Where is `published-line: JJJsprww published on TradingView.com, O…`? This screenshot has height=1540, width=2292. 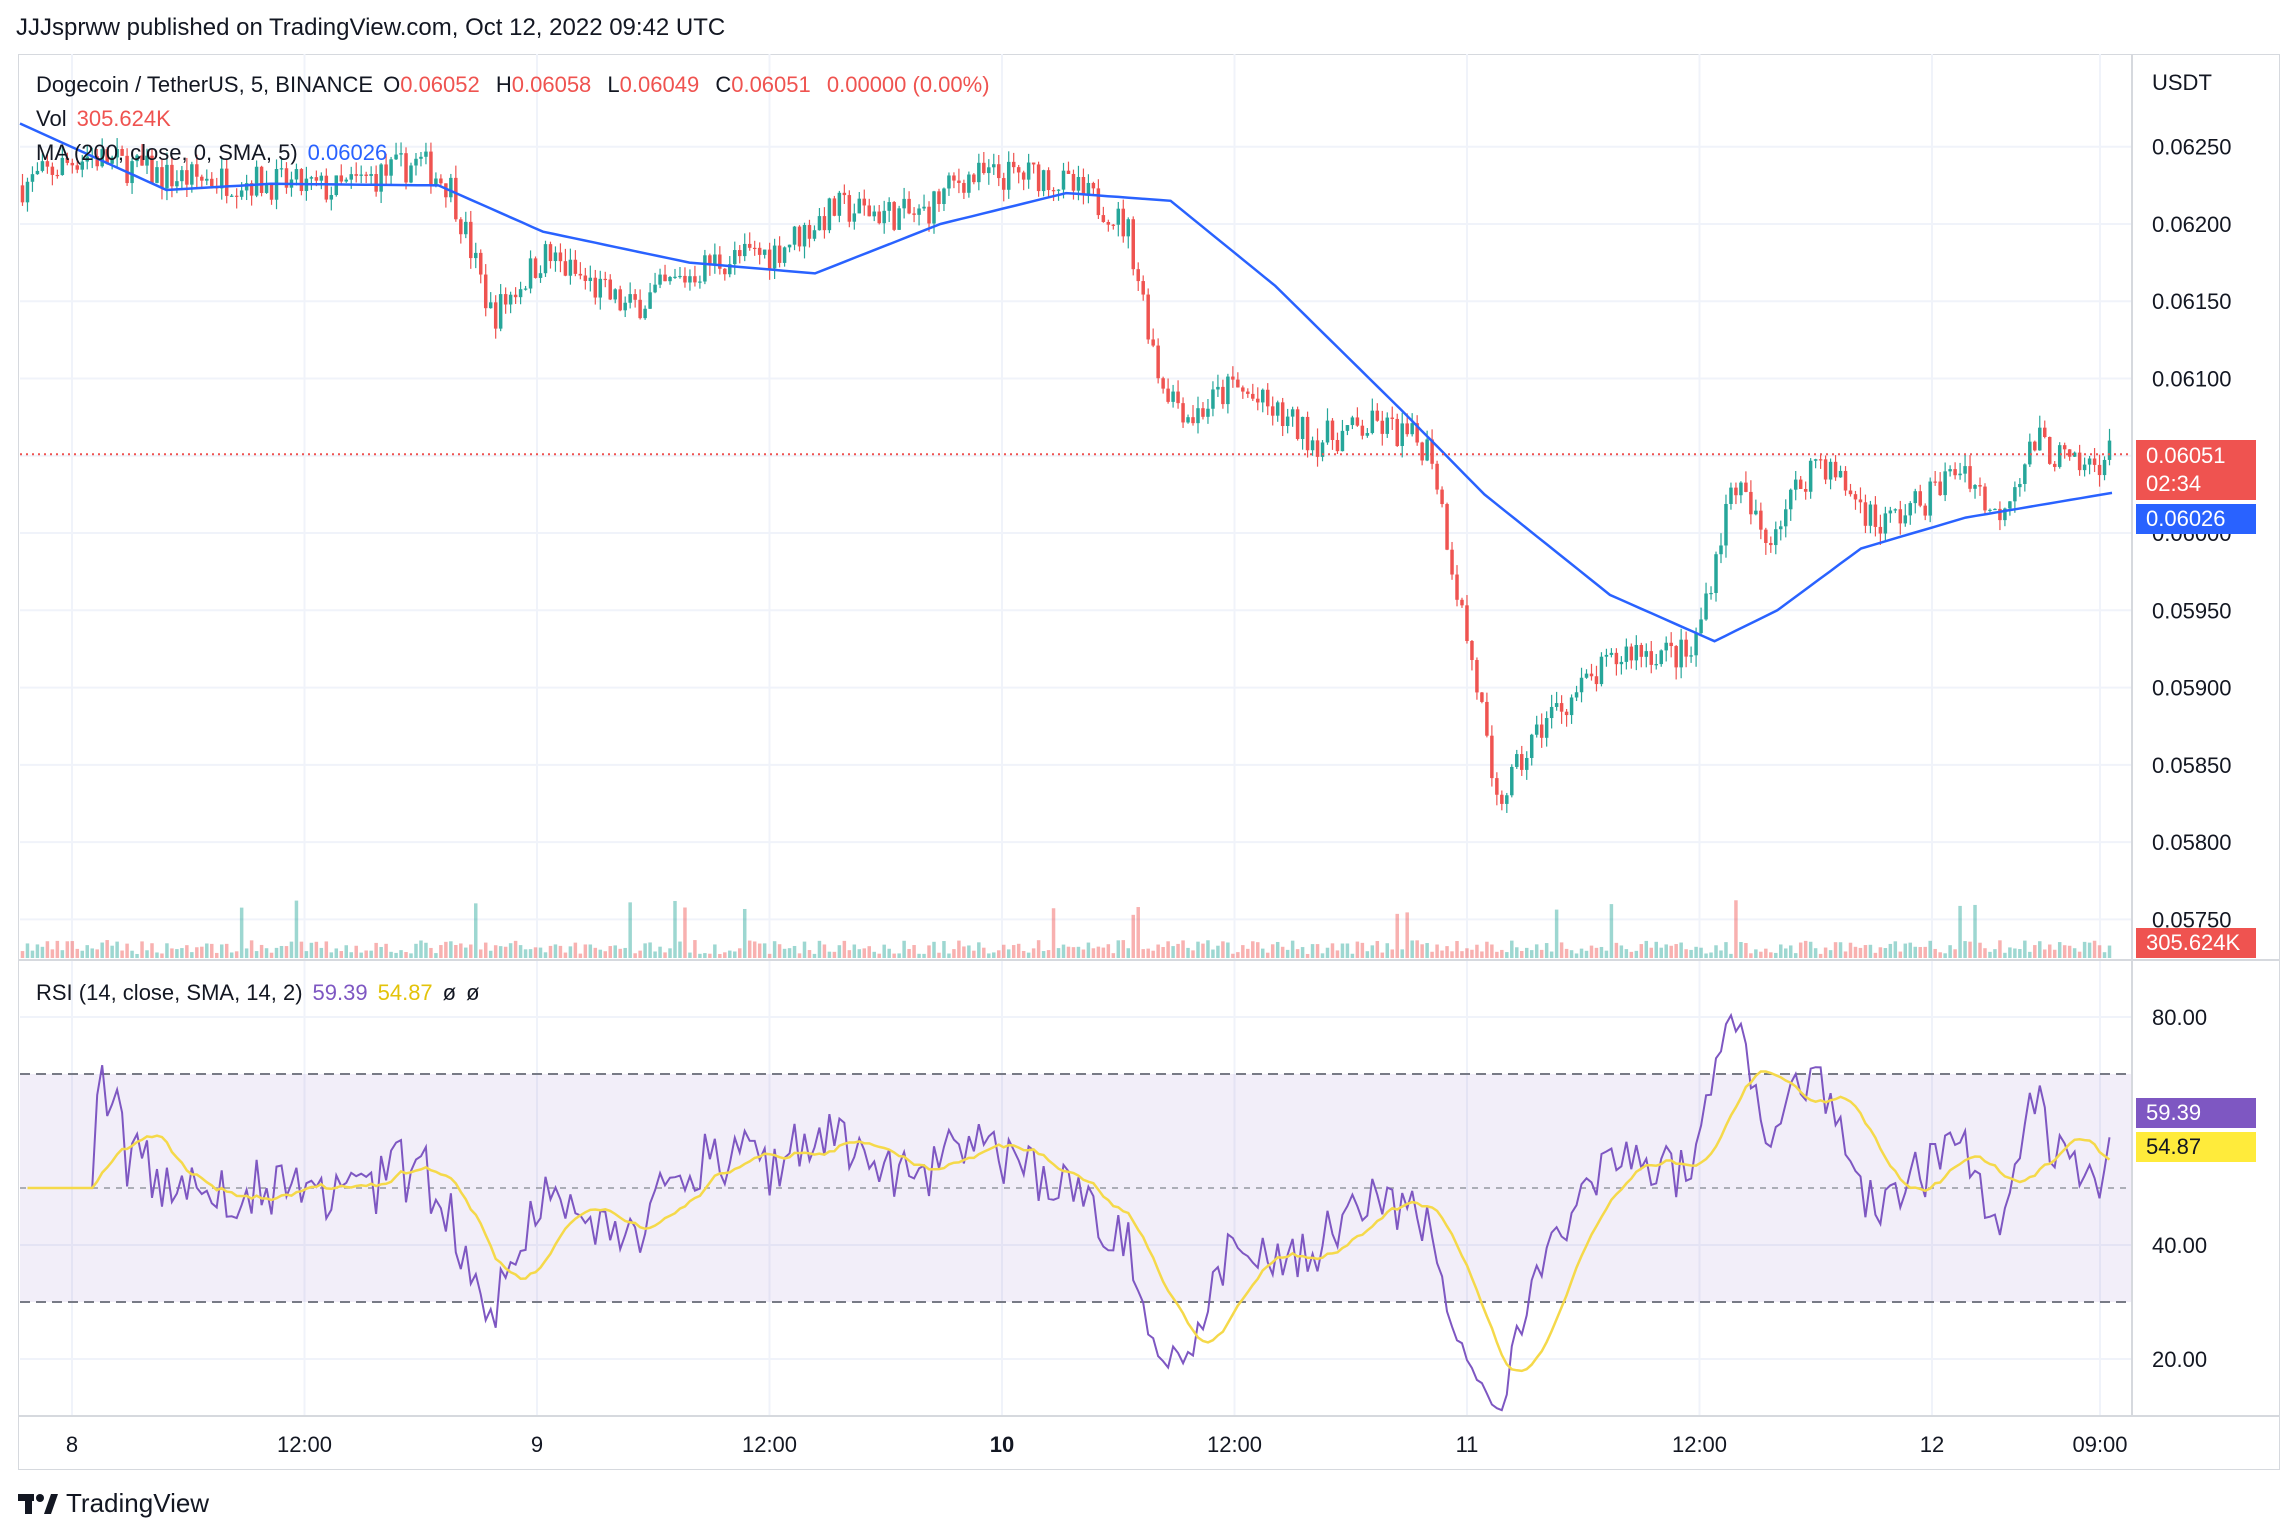 published-line: JJJsprww published on TradingView.com, O… is located at coordinates (371, 27).